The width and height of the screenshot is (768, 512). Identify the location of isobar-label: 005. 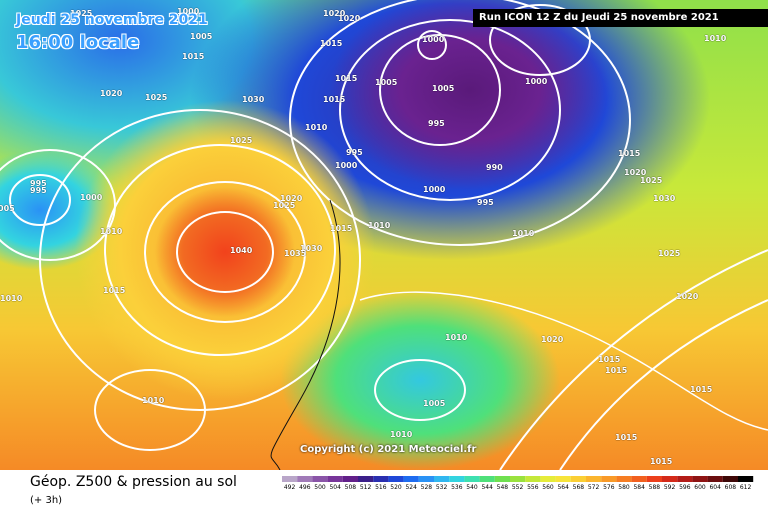
(7, 208).